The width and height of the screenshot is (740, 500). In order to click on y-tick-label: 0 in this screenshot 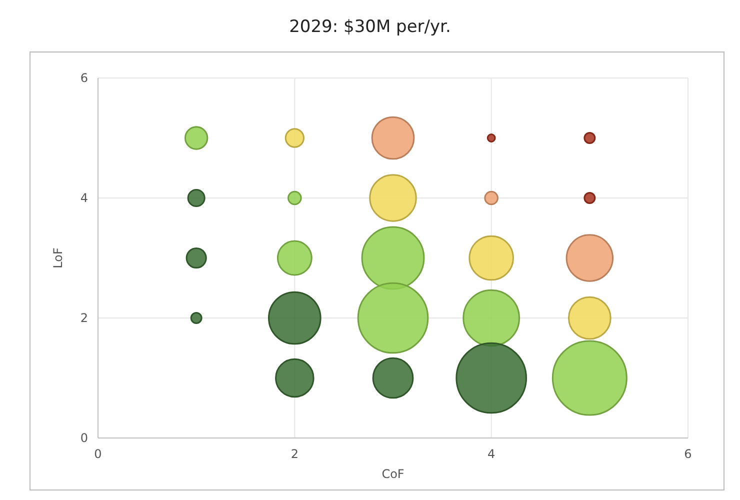, I will do `click(84, 438)`.